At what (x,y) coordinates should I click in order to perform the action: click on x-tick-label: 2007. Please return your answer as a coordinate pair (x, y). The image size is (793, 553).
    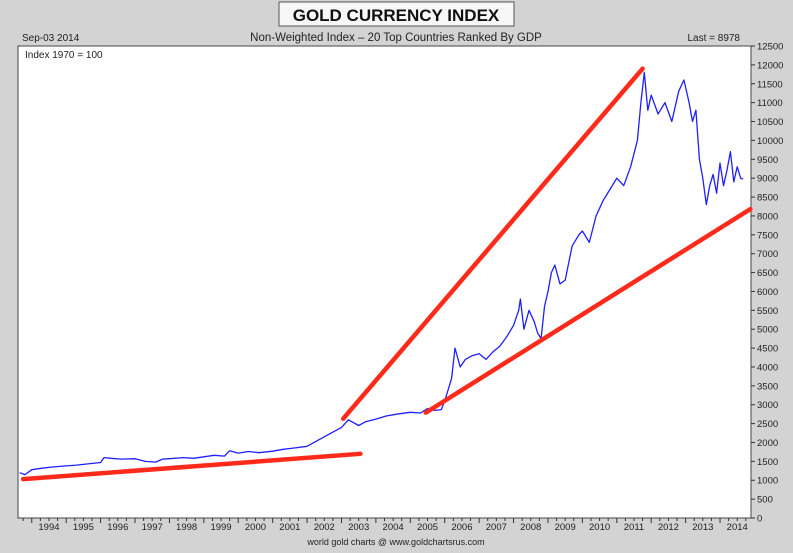
    Looking at the image, I should click on (496, 527).